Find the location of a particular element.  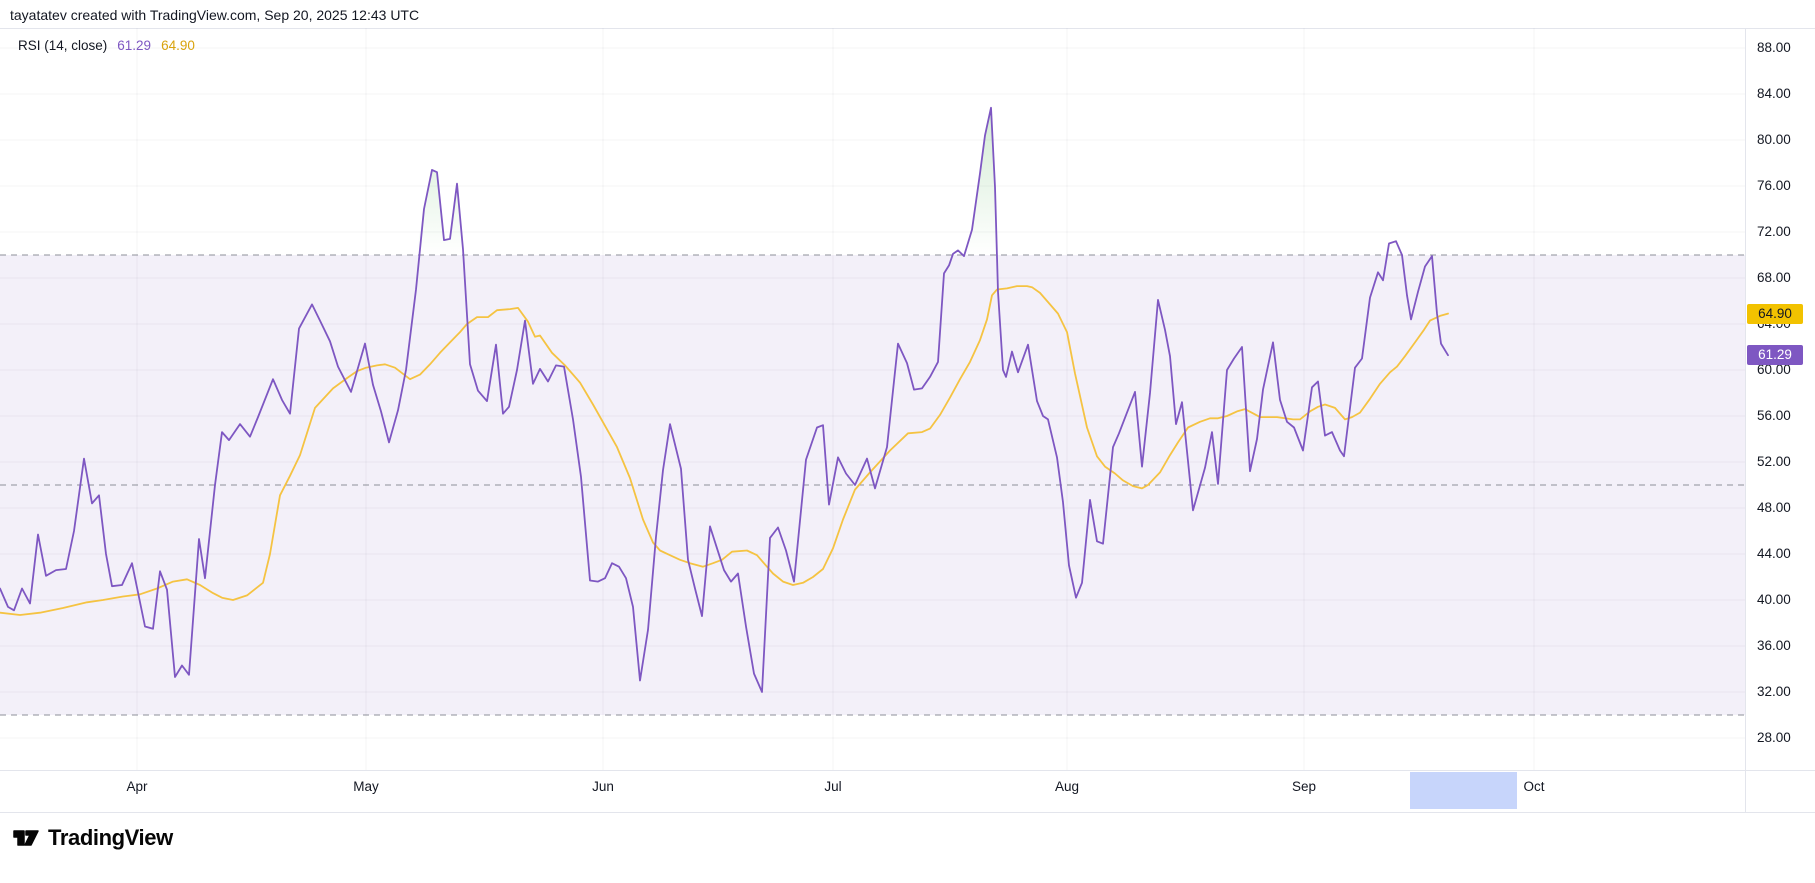

y-axis-label: 52.00 is located at coordinates (1774, 461).